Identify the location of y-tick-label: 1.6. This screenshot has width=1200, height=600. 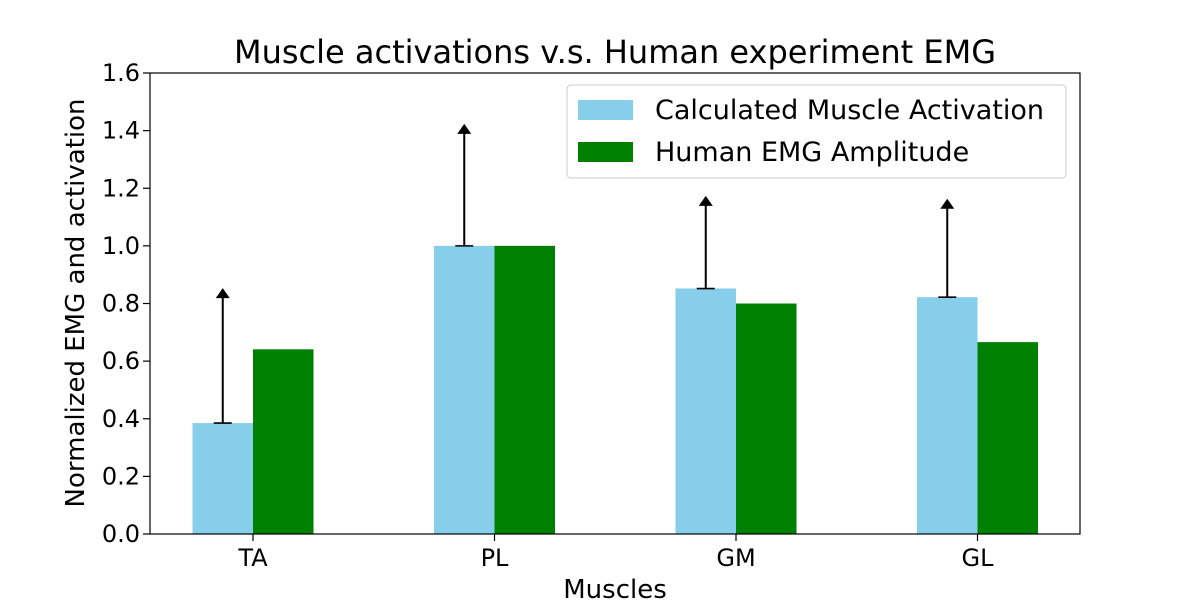
(121, 73).